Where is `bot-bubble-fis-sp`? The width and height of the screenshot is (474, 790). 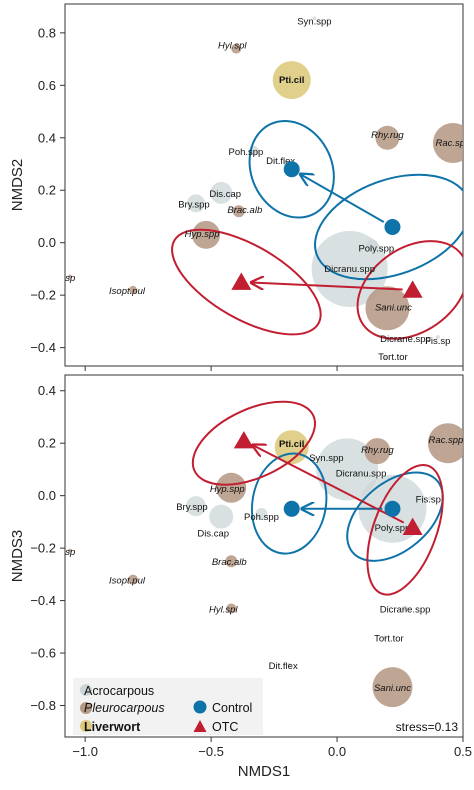
bot-bubble-fis-sp is located at coordinates (430, 498).